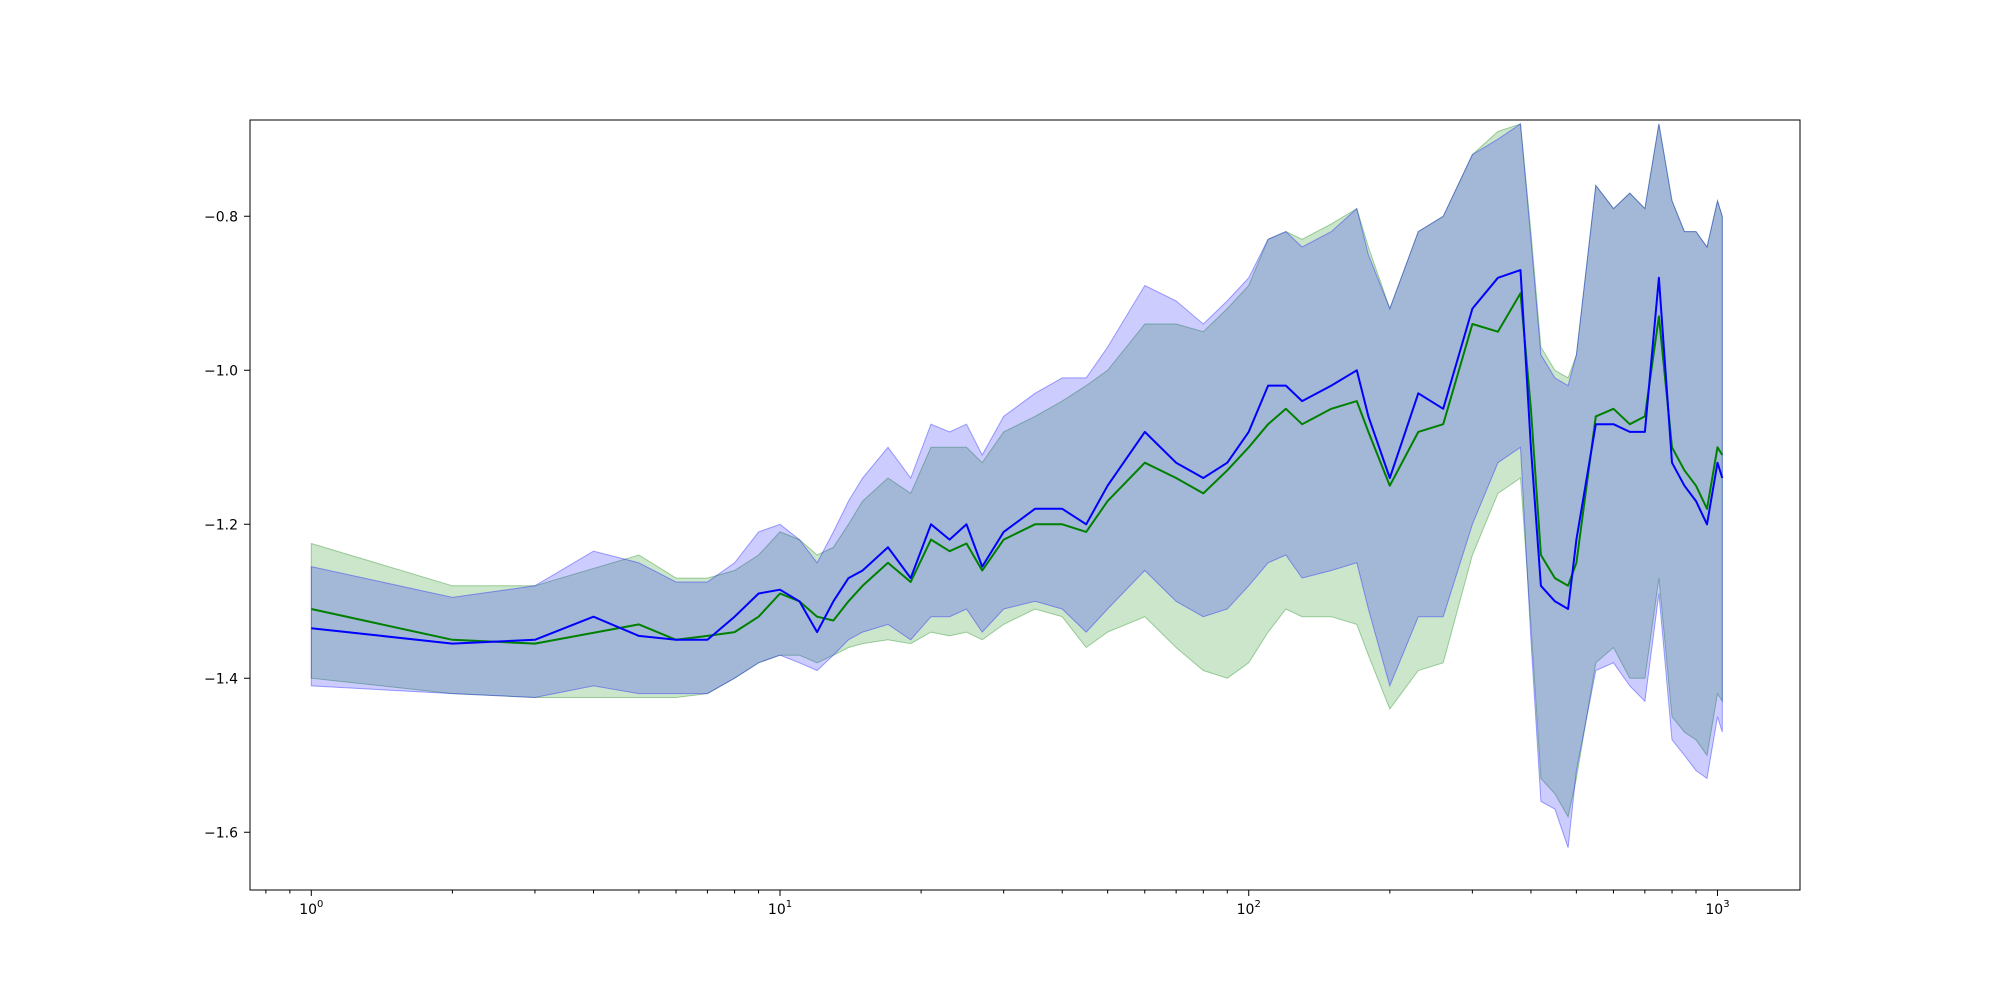 This screenshot has width=2000, height=1000. I want to click on x-tick-label: 10³, so click(1717, 908).